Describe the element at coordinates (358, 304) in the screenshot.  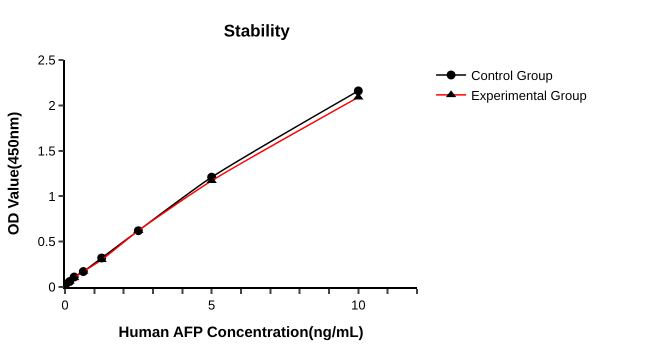
I see `x-tick-label: 10` at that location.